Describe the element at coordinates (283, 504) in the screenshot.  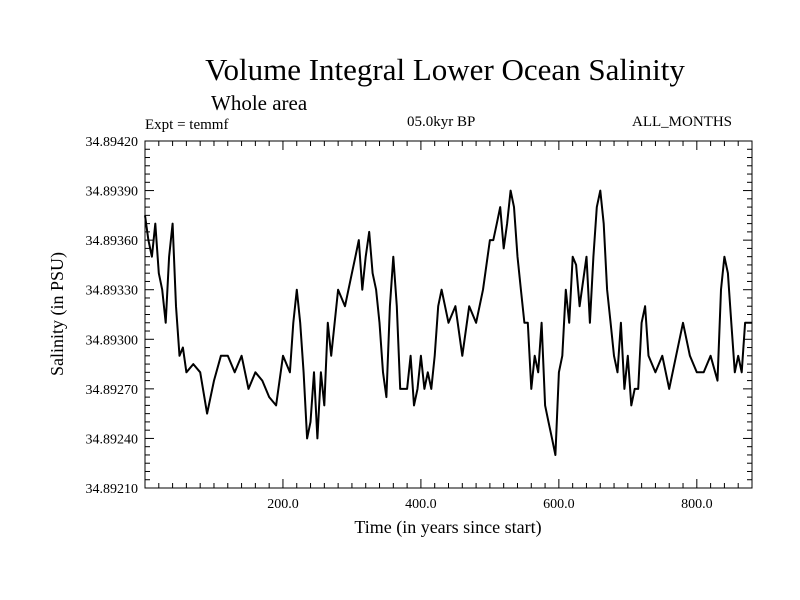
I see `x-tick-label: 200.0` at that location.